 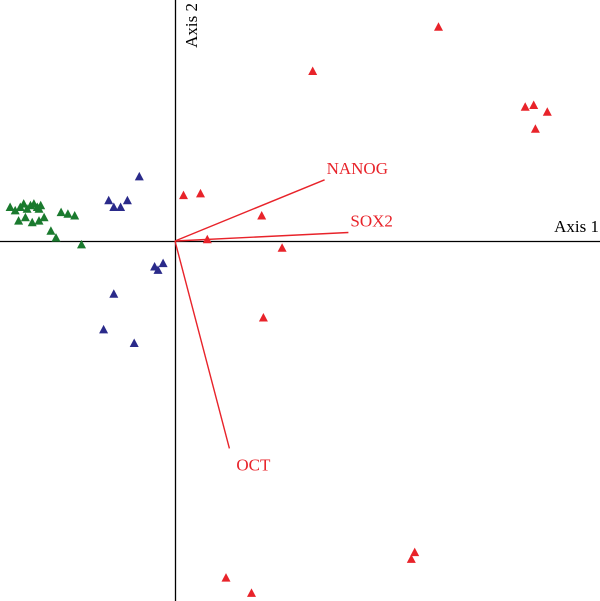 I want to click on vector-label-oct: OCT, so click(x=253, y=464).